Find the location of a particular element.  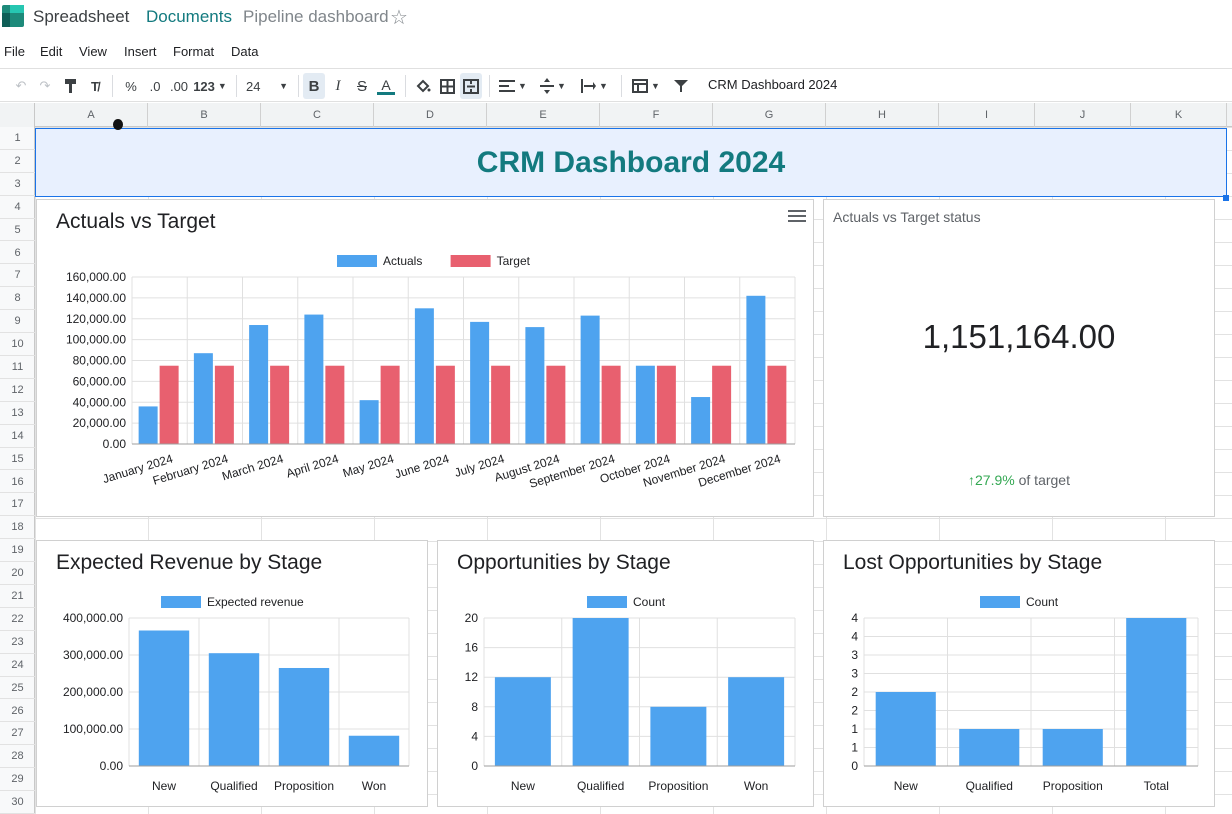

row-header: 16 is located at coordinates (17, 482).